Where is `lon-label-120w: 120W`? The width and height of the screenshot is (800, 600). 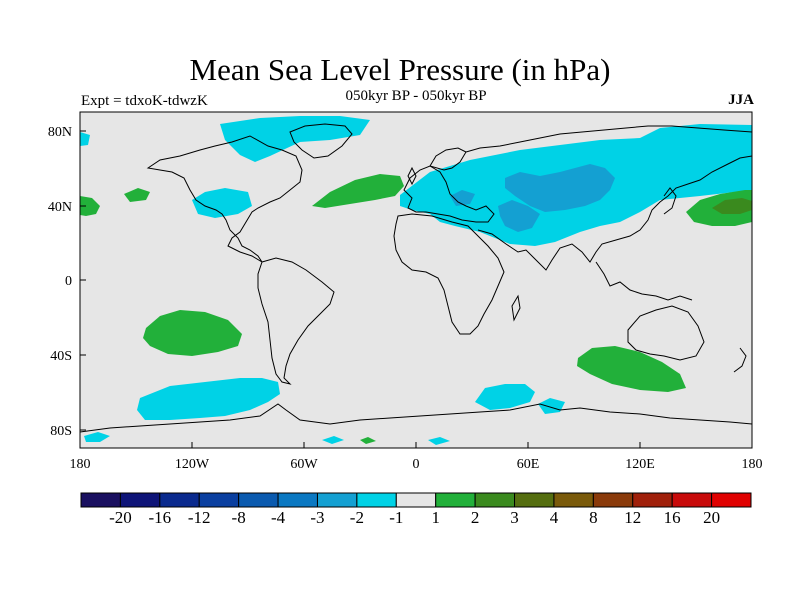
lon-label-120w: 120W is located at coordinates (192, 464).